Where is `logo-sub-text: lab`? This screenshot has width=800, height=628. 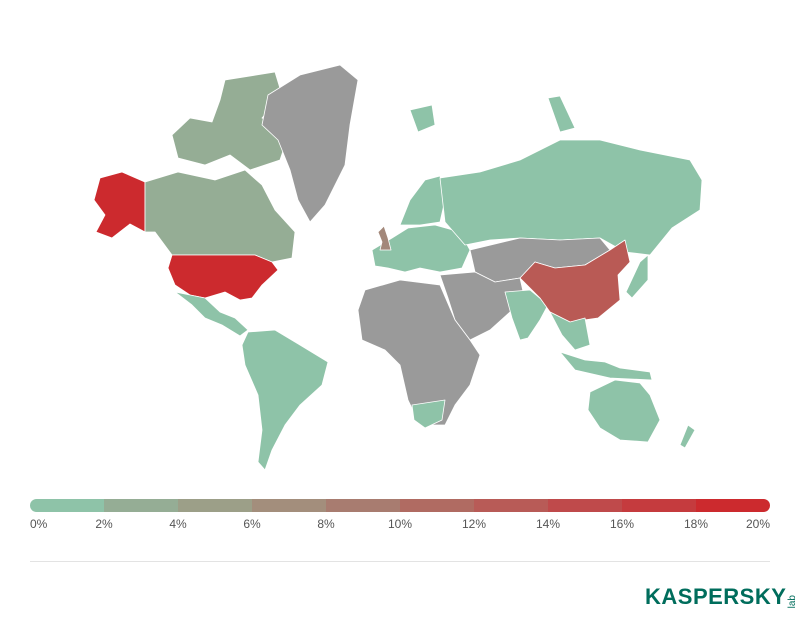
logo-sub-text: lab is located at coordinates (793, 601).